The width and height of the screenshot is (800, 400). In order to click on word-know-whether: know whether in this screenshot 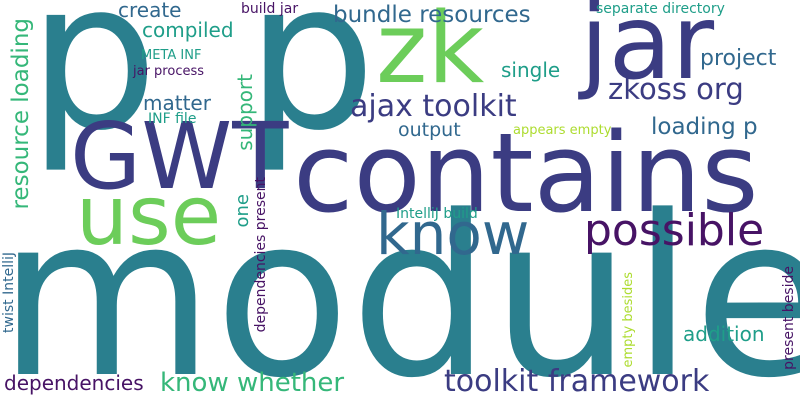, I will do `click(252, 383)`.